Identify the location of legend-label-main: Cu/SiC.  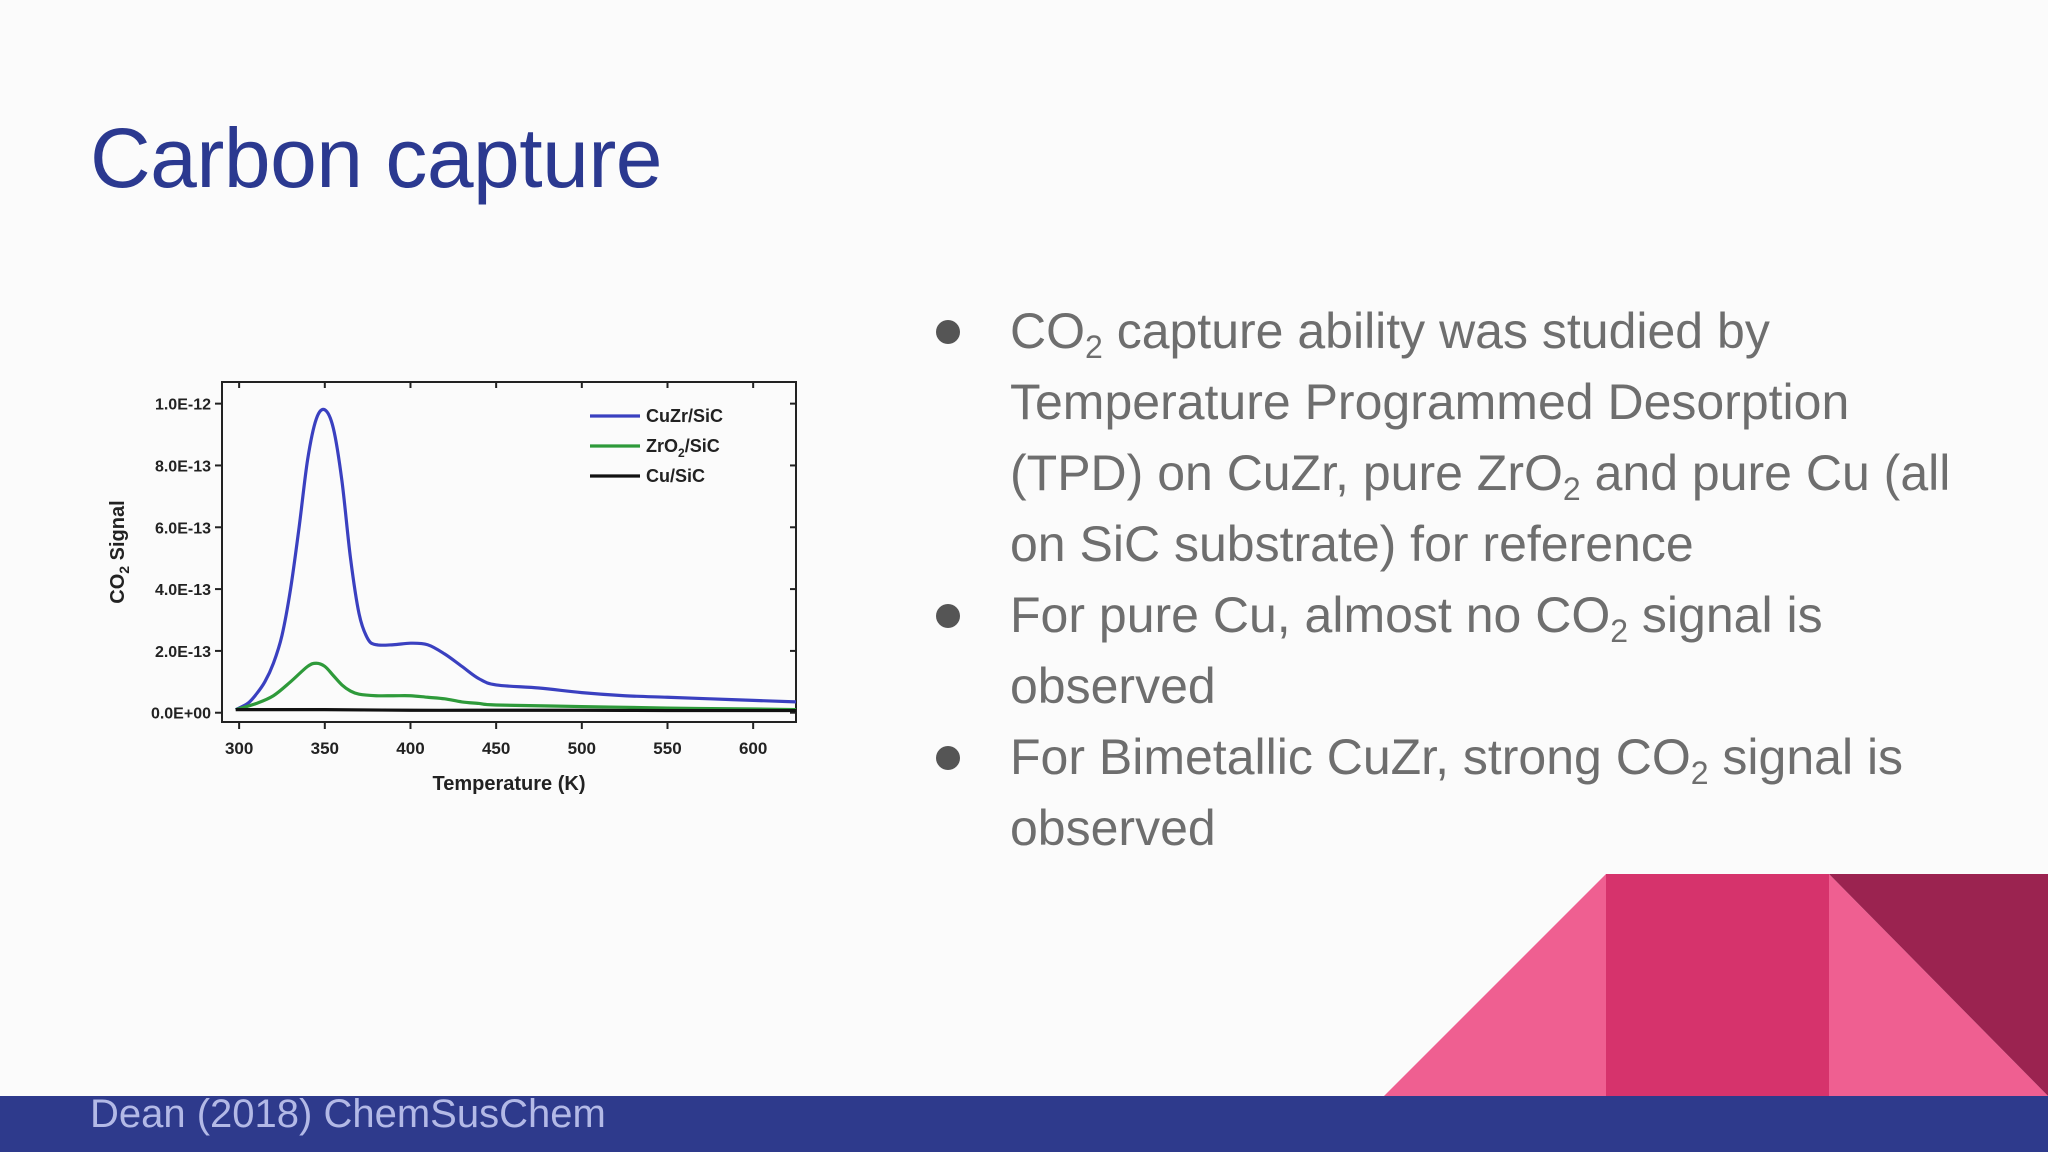
(675, 476).